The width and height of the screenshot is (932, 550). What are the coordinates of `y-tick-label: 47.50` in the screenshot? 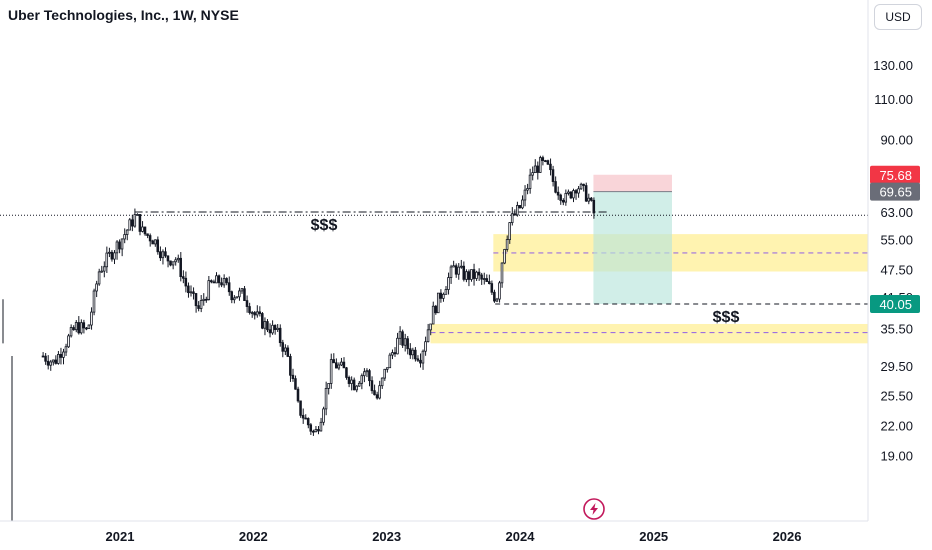 It's located at (896, 269).